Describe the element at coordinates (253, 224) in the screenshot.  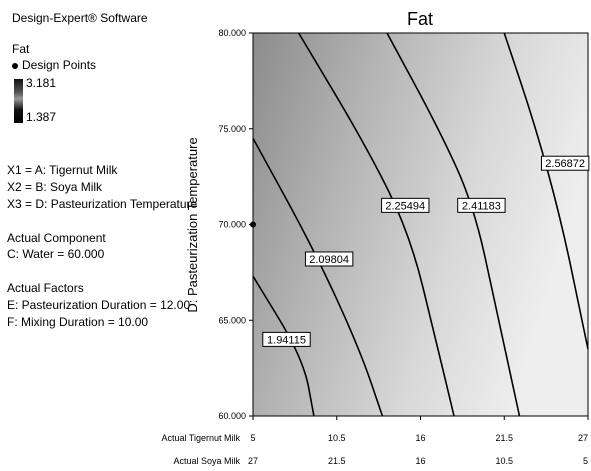
I see `design-point` at that location.